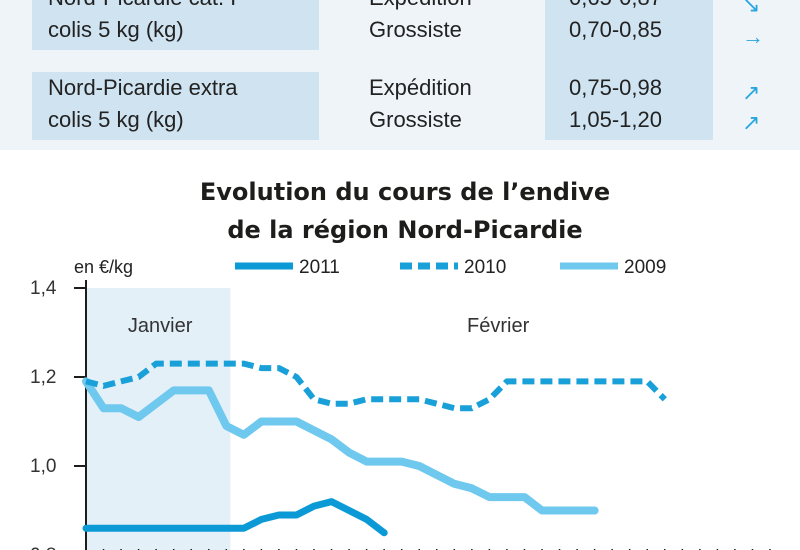 Image resolution: width=800 pixels, height=550 pixels. What do you see at coordinates (158, 419) in the screenshot?
I see `period-band-janvier` at bounding box center [158, 419].